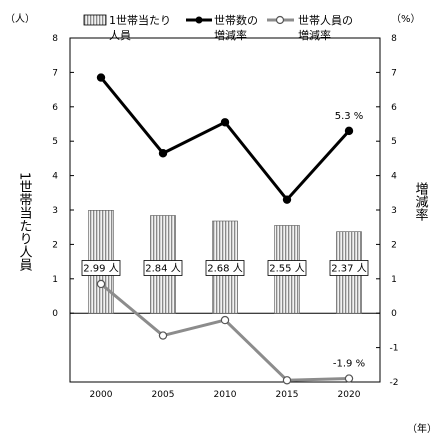 The height and width of the screenshot is (444, 443). I want to click on series-2-point-2000, so click(101, 284).